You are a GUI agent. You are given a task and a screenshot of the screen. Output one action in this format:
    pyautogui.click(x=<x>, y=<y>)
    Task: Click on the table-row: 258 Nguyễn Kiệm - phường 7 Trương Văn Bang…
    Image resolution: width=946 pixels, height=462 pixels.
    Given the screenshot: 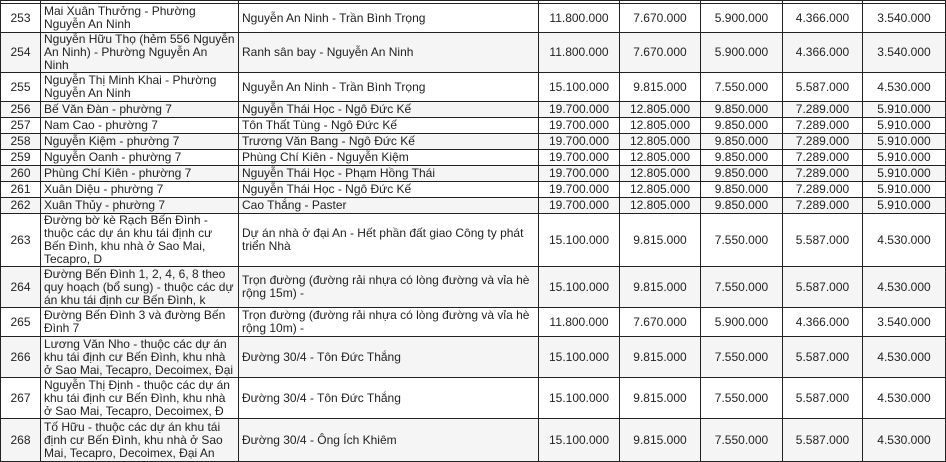 What is the action you would take?
    pyautogui.click(x=473, y=141)
    